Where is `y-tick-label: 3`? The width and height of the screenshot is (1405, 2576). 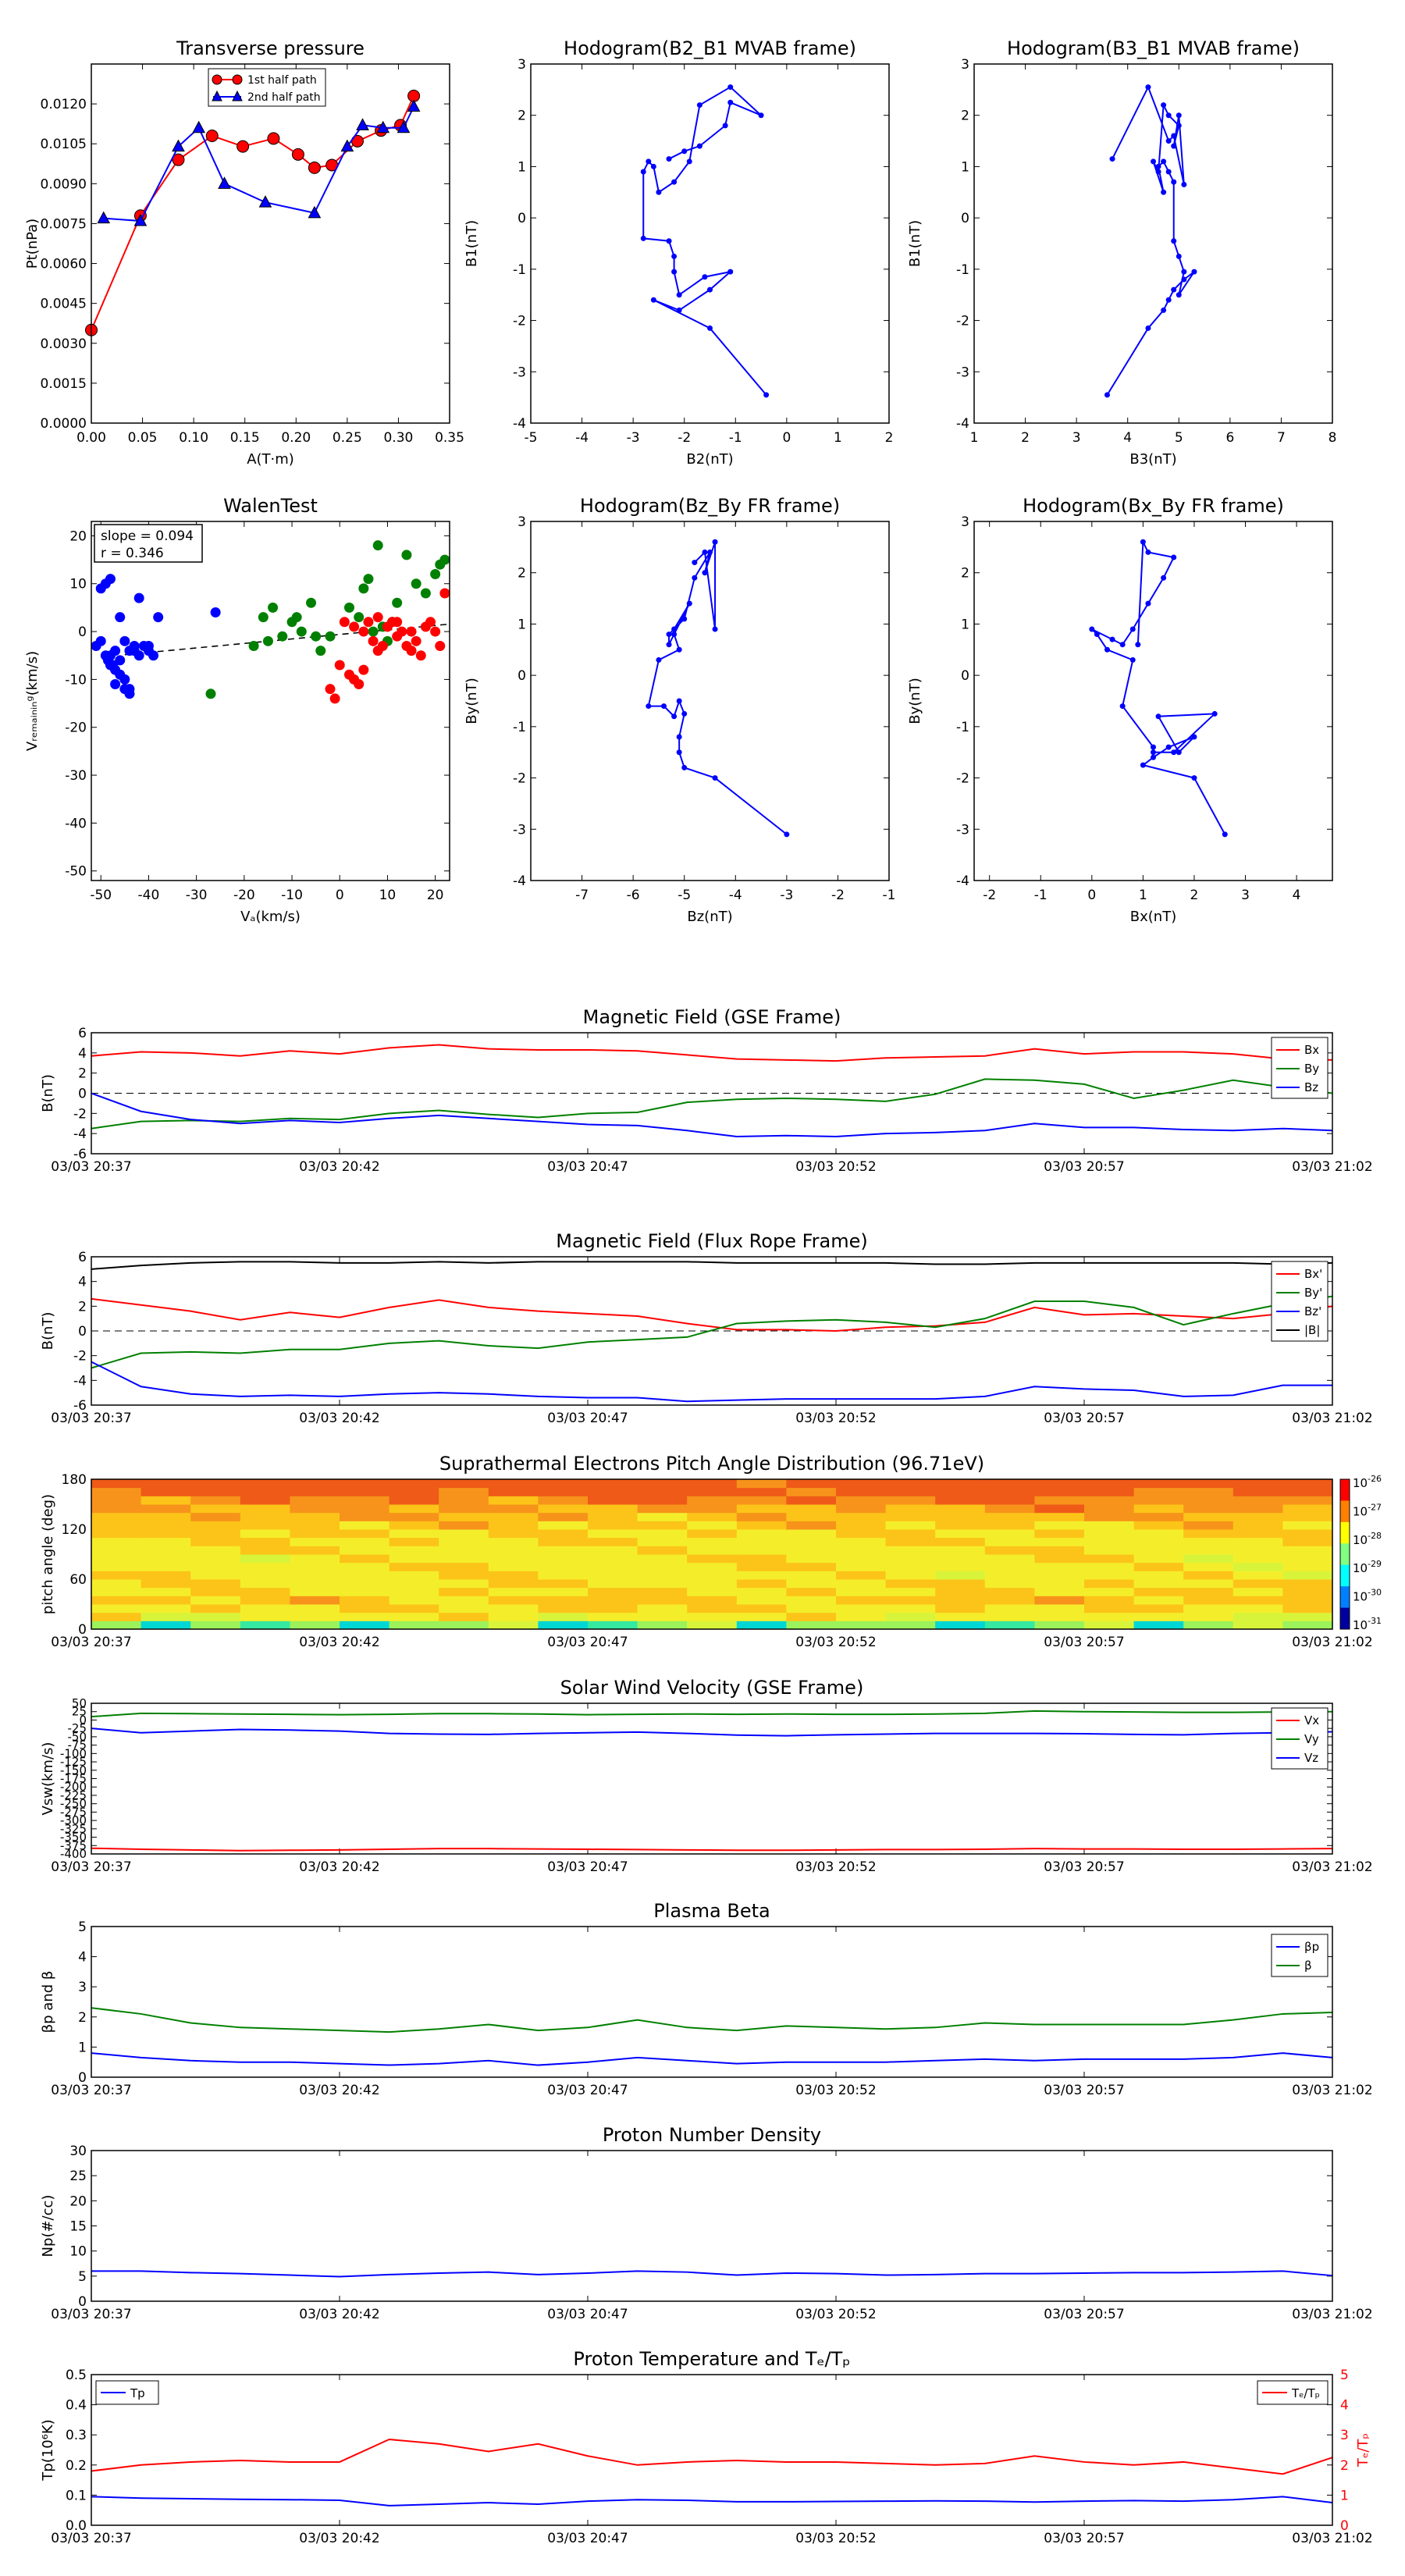
y-tick-label: 3 is located at coordinates (965, 522).